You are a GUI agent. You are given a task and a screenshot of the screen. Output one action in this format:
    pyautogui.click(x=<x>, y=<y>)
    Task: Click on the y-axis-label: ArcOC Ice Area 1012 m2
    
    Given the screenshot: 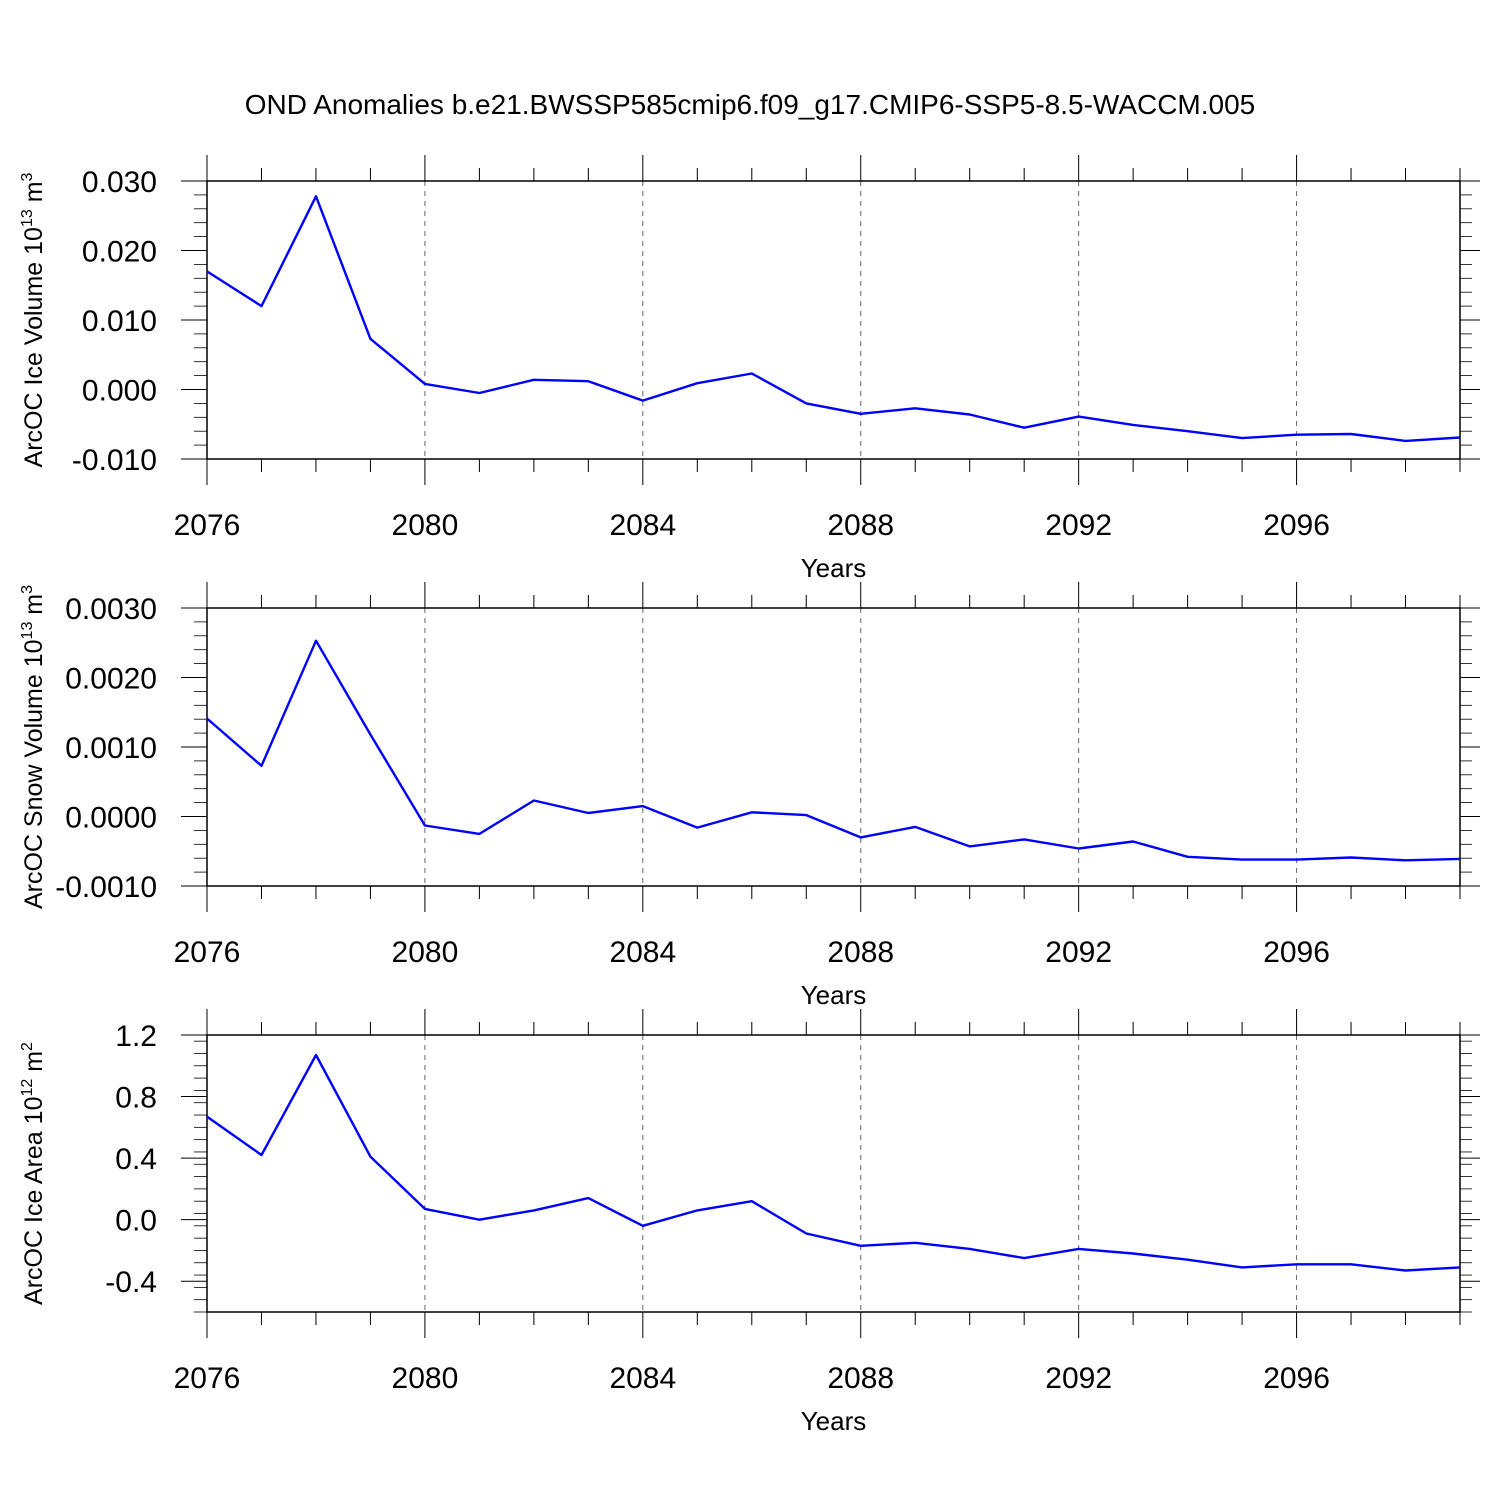 What is the action you would take?
    pyautogui.click(x=33, y=1173)
    